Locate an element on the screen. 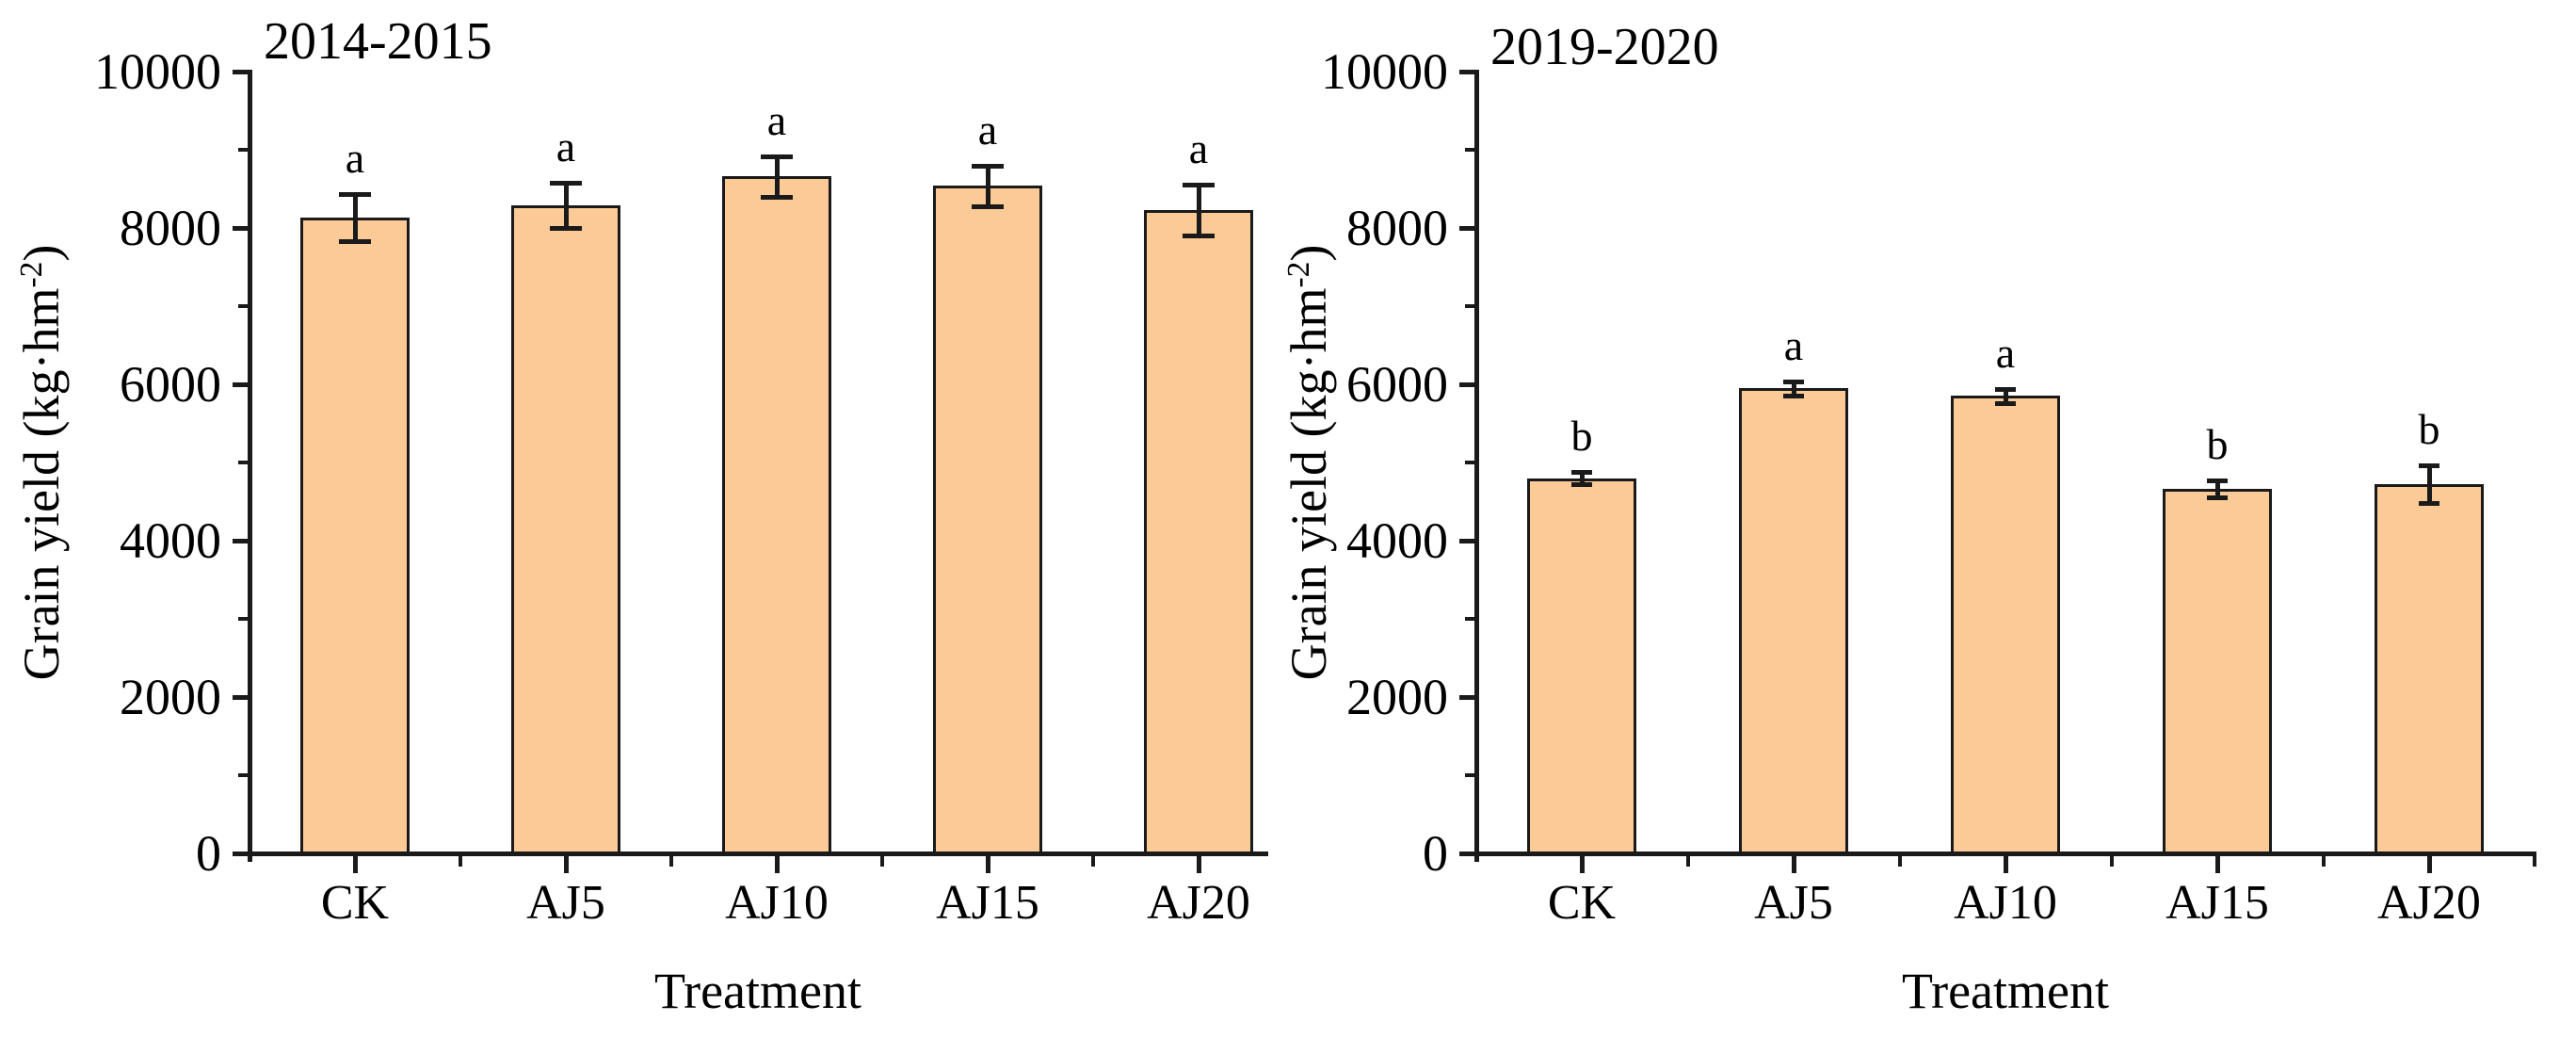 The width and height of the screenshot is (2576, 1038). y-axis-label-superscript: -2 is located at coordinates (1298, 274).